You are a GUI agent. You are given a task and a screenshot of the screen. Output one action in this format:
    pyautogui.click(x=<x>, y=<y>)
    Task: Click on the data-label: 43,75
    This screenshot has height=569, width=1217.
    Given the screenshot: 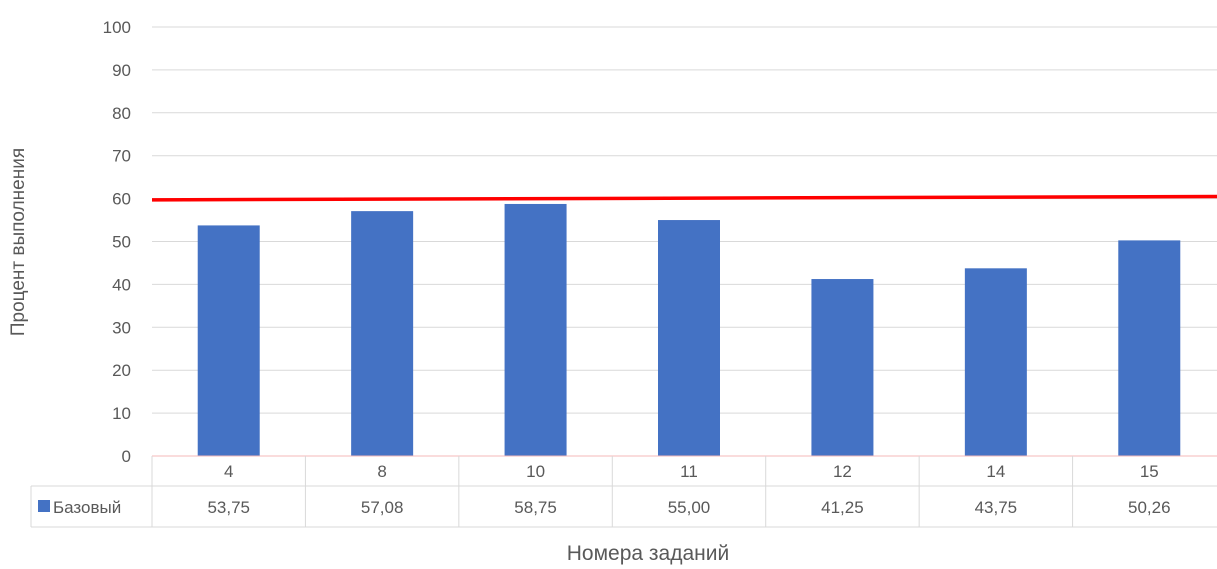 What is the action you would take?
    pyautogui.click(x=996, y=507)
    